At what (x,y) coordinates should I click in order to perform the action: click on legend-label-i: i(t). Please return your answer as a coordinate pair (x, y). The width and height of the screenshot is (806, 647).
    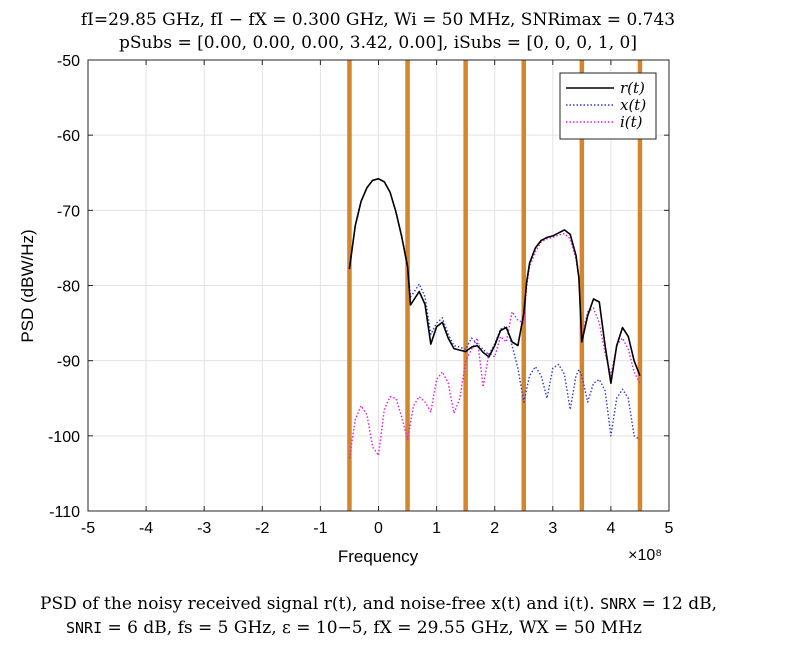
    Looking at the image, I should click on (631, 122).